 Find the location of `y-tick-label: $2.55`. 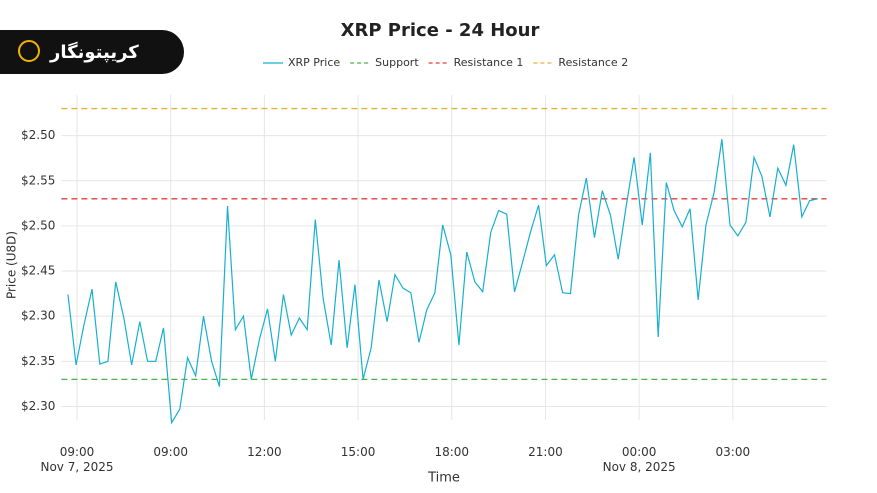

y-tick-label: $2.55 is located at coordinates (38, 180).